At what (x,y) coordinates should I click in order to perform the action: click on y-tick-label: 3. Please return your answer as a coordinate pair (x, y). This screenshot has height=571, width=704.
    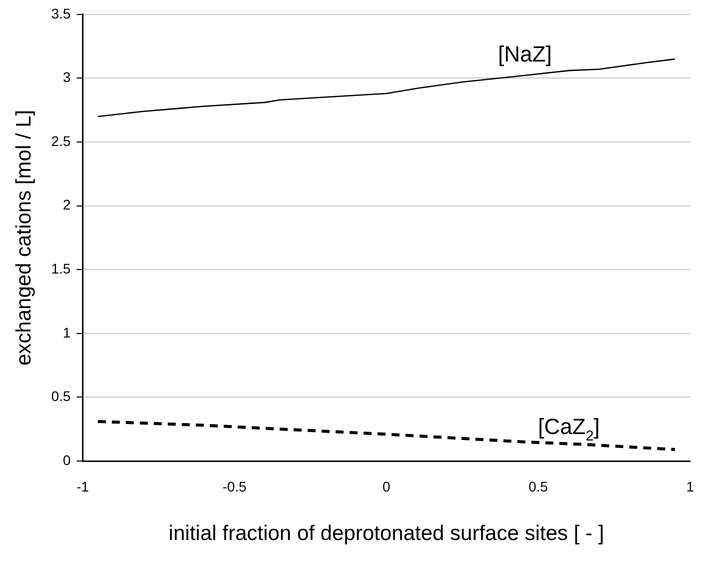
    Looking at the image, I should click on (66, 77).